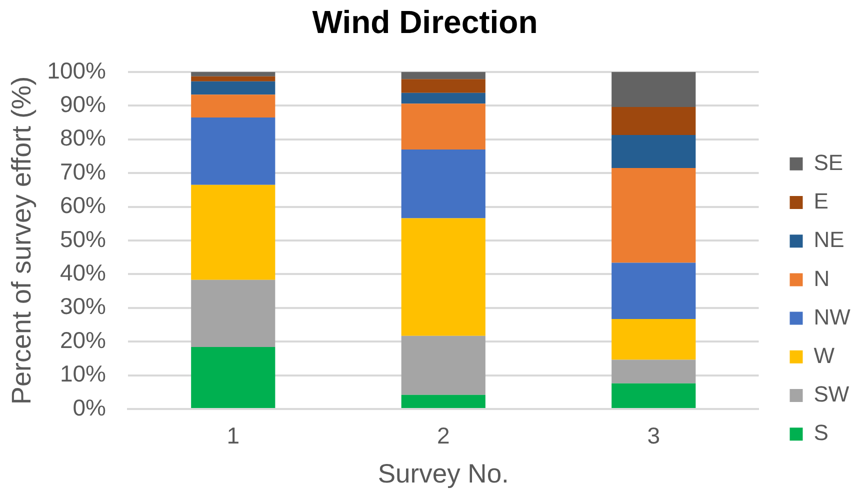 The height and width of the screenshot is (491, 855). What do you see at coordinates (83, 339) in the screenshot?
I see `y-tick-label: 20%` at bounding box center [83, 339].